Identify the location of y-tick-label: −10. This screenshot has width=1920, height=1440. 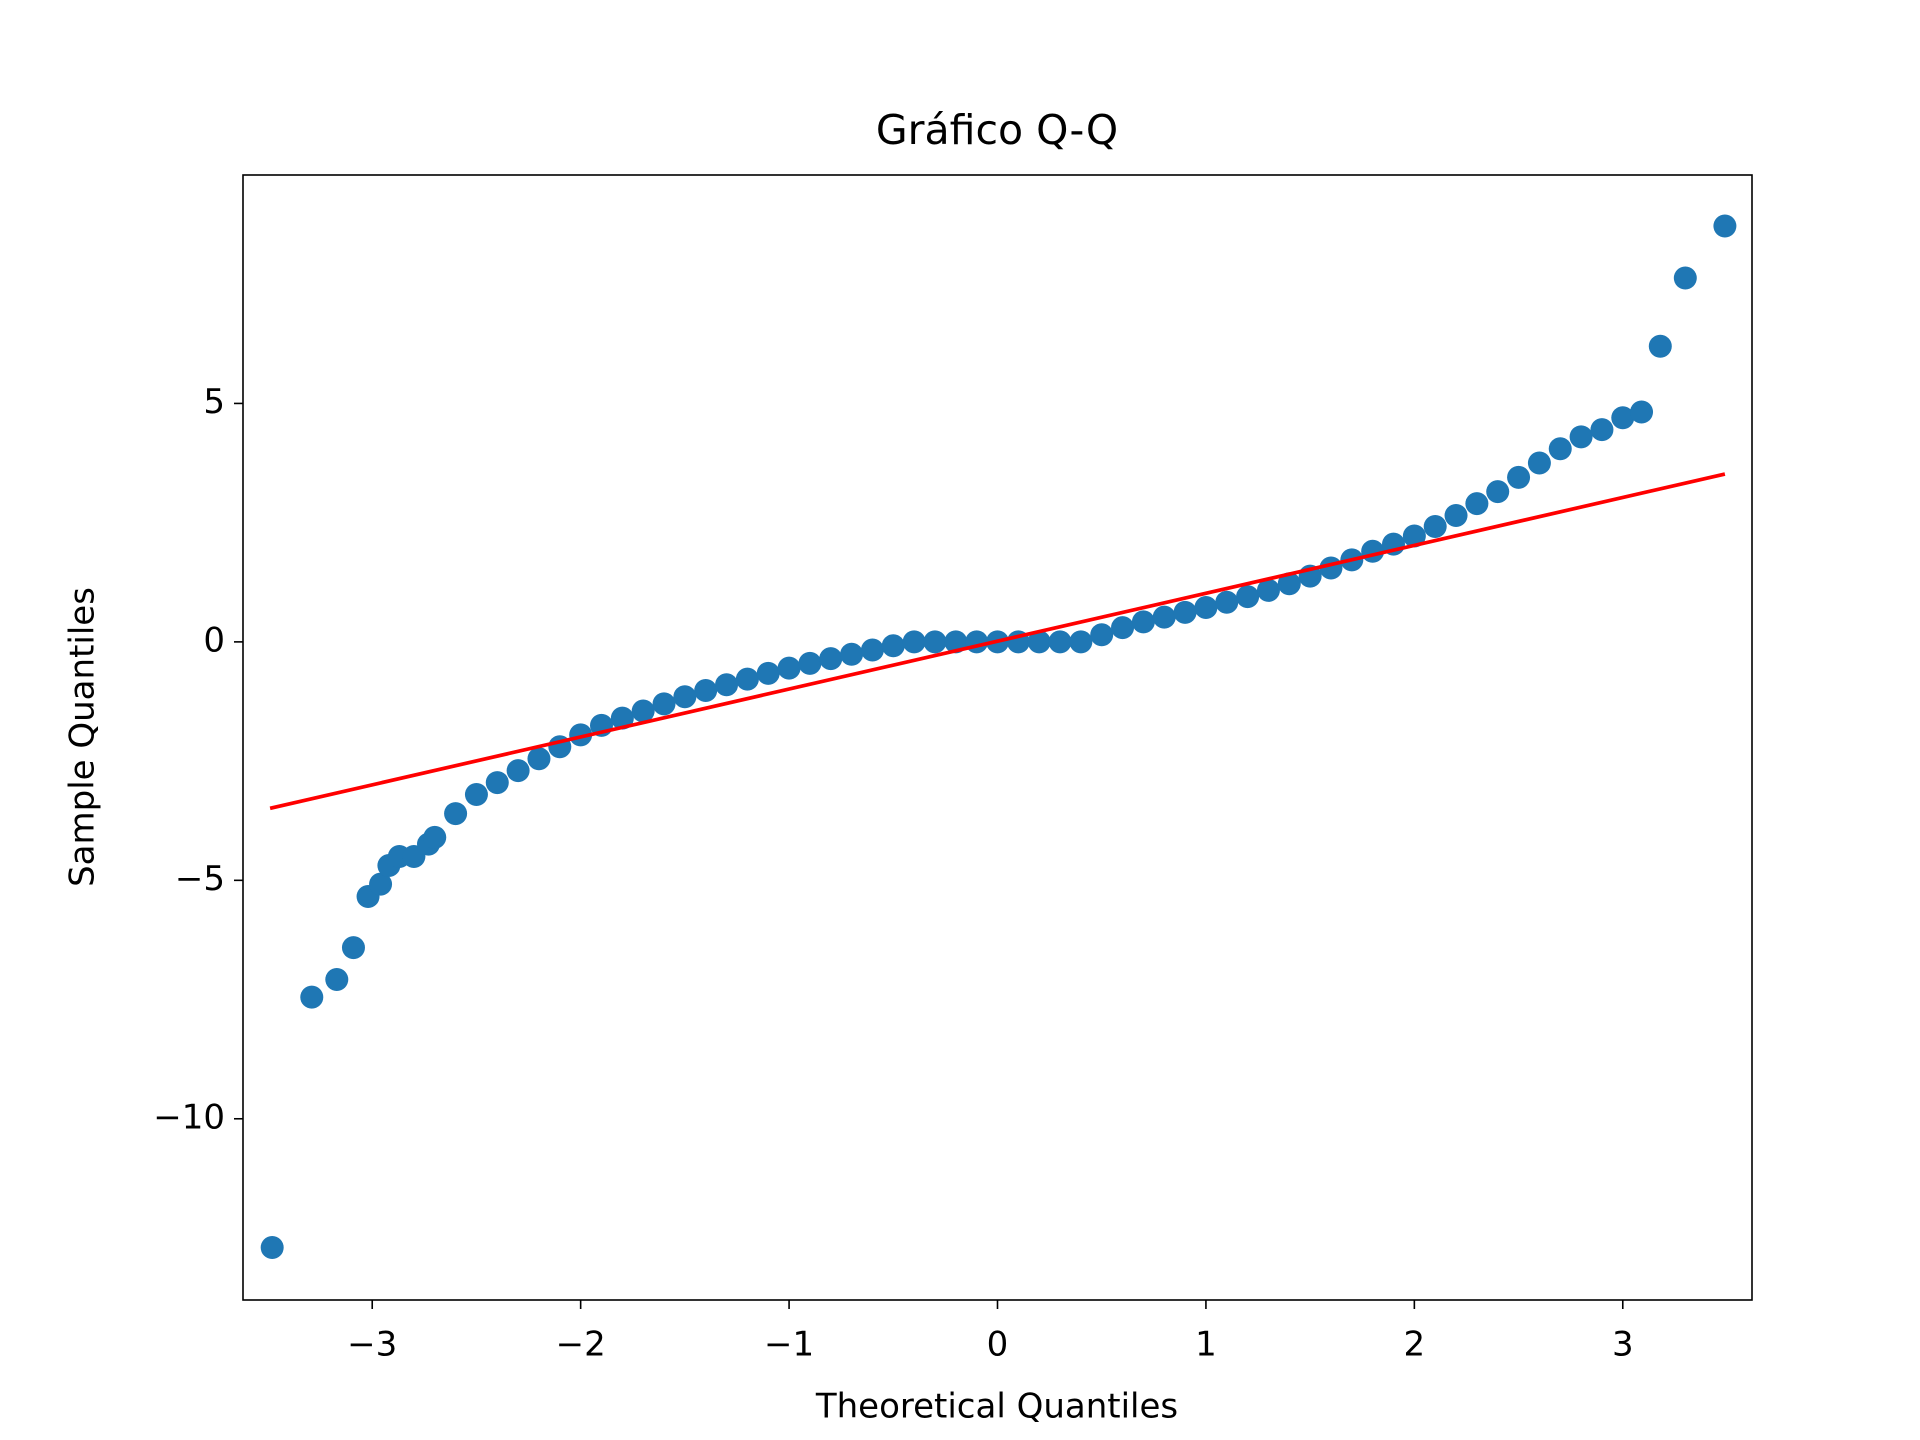
(189, 1117).